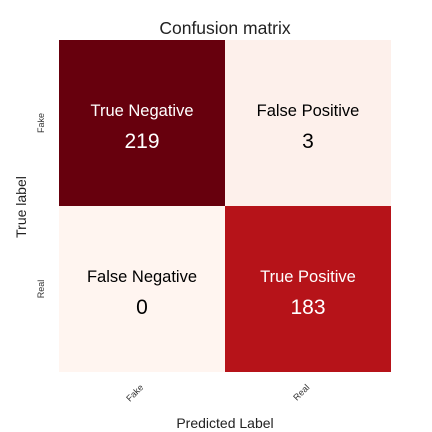  I want to click on y-tick-labels: Fake Real, so click(41, 205).